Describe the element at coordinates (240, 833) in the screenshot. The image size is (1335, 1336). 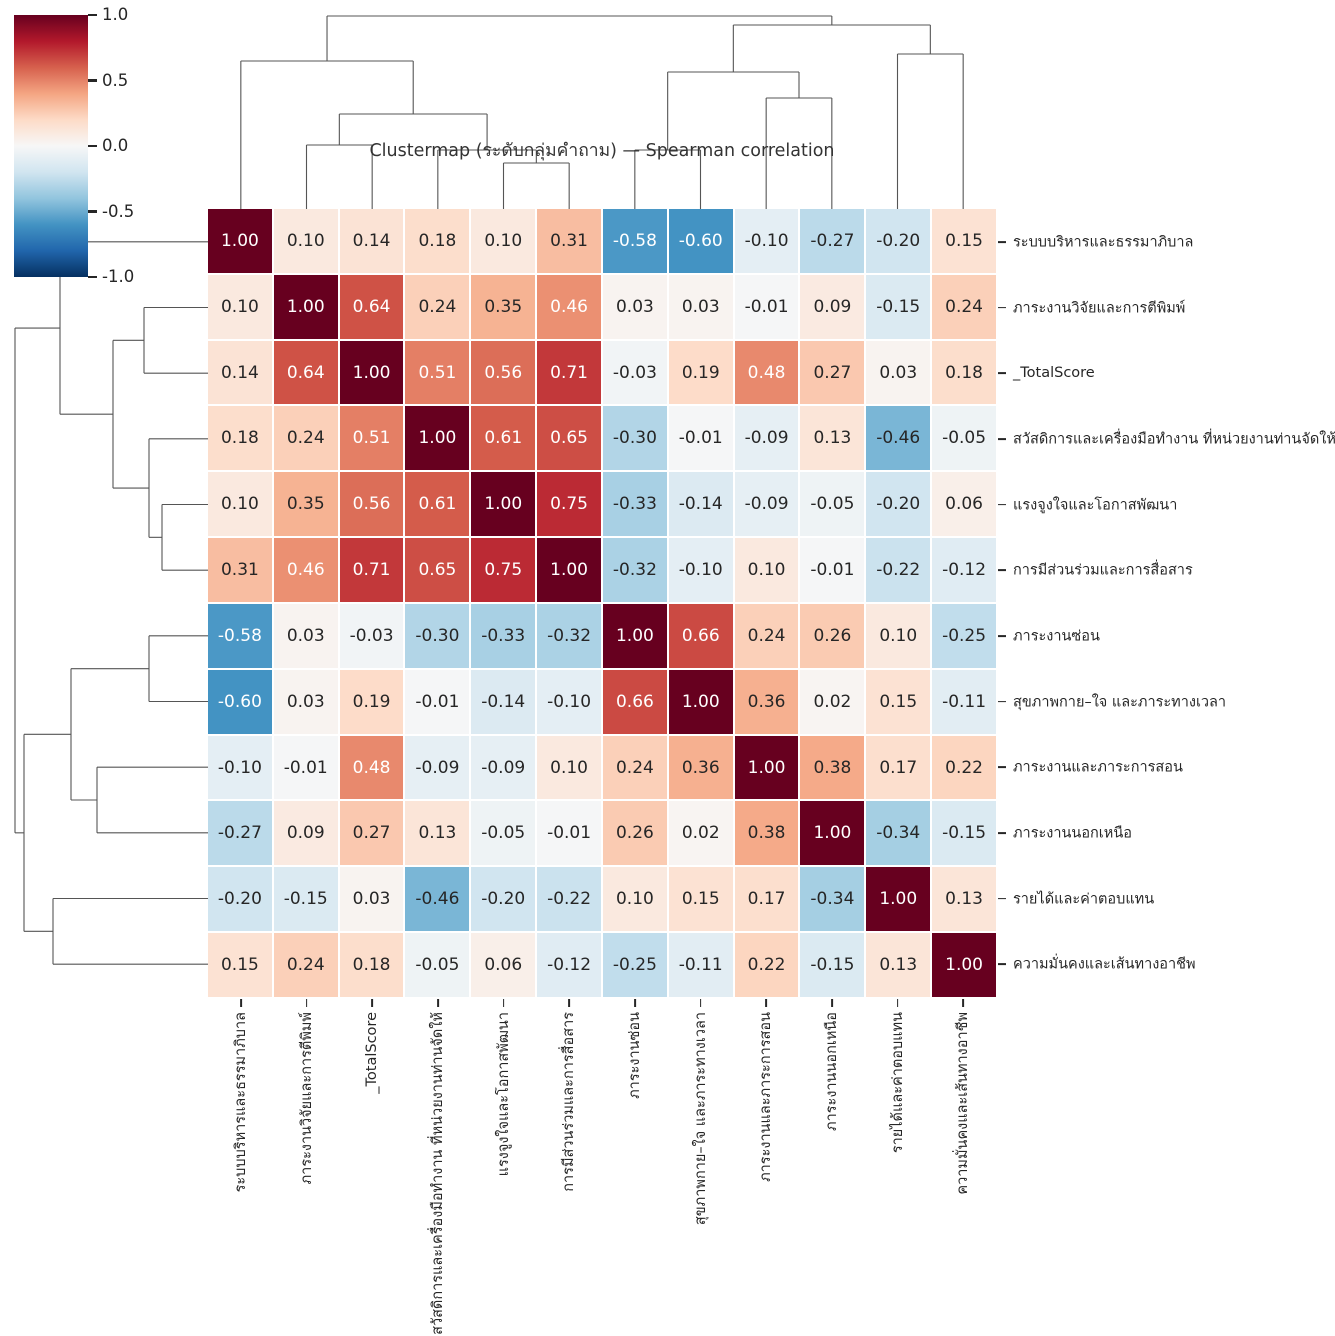
I see `heatmap-cell: -0.27` at that location.